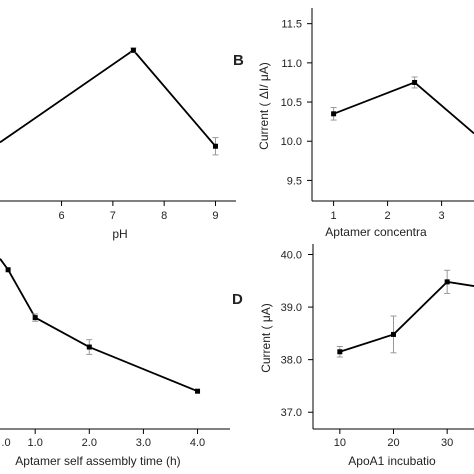  What do you see at coordinates (5, 443) in the screenshot?
I see `x-tick-label-partial: .0` at bounding box center [5, 443].